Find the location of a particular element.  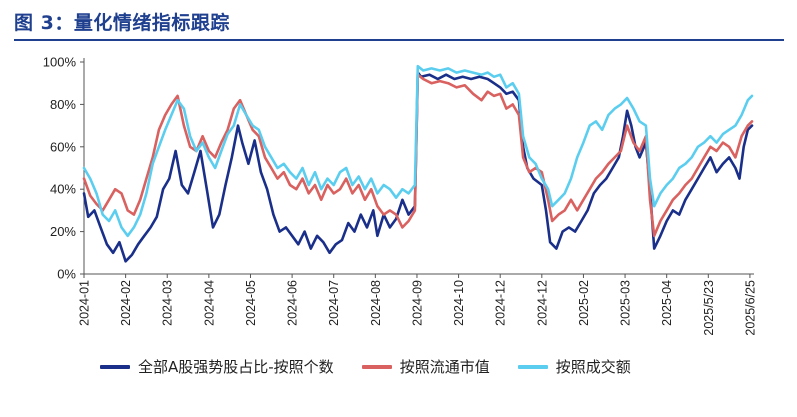

legend-label: 按照成交额 is located at coordinates (593, 367).